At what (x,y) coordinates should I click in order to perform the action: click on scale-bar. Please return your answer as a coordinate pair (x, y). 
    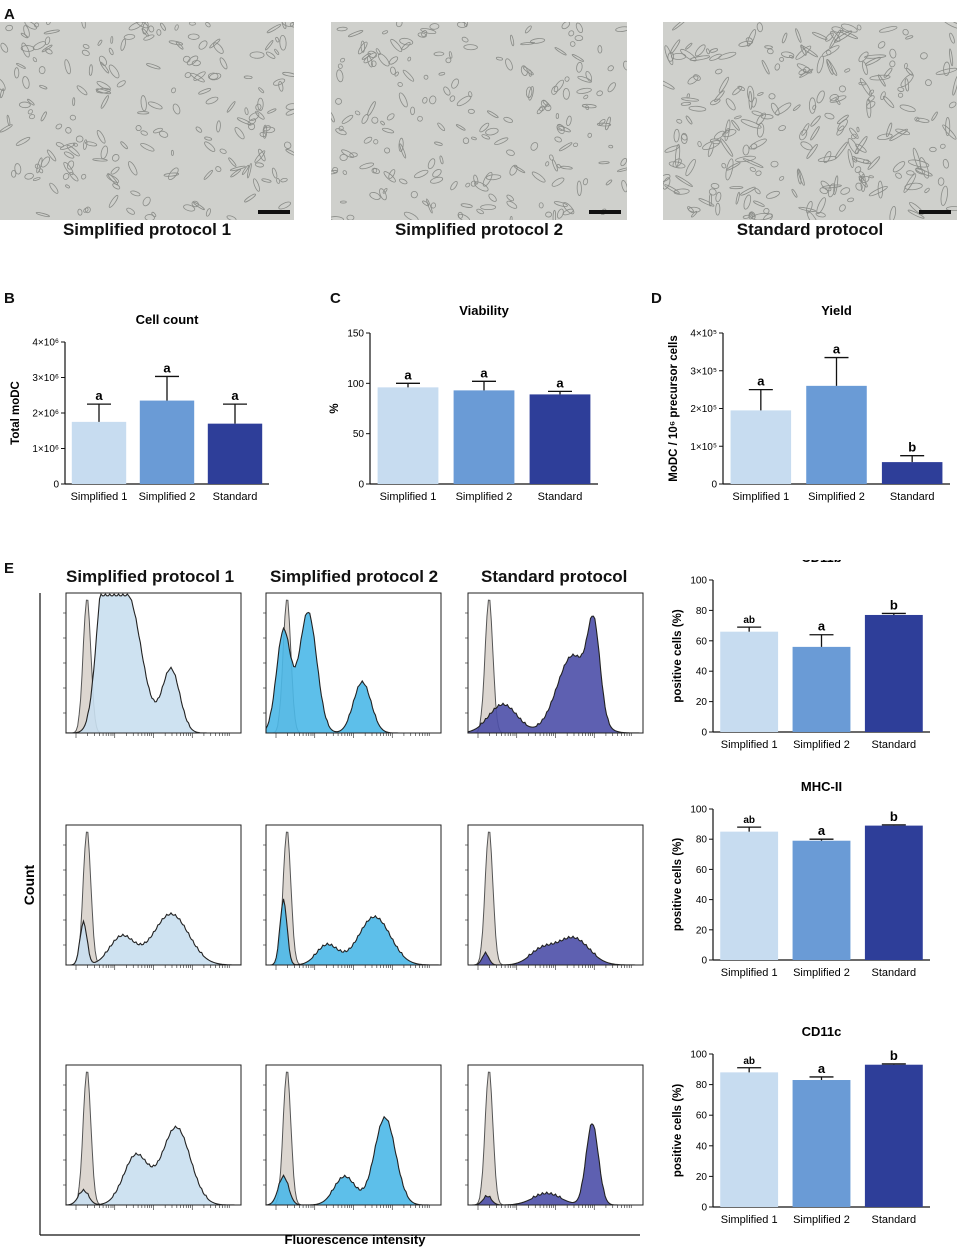
    Looking at the image, I should click on (605, 212).